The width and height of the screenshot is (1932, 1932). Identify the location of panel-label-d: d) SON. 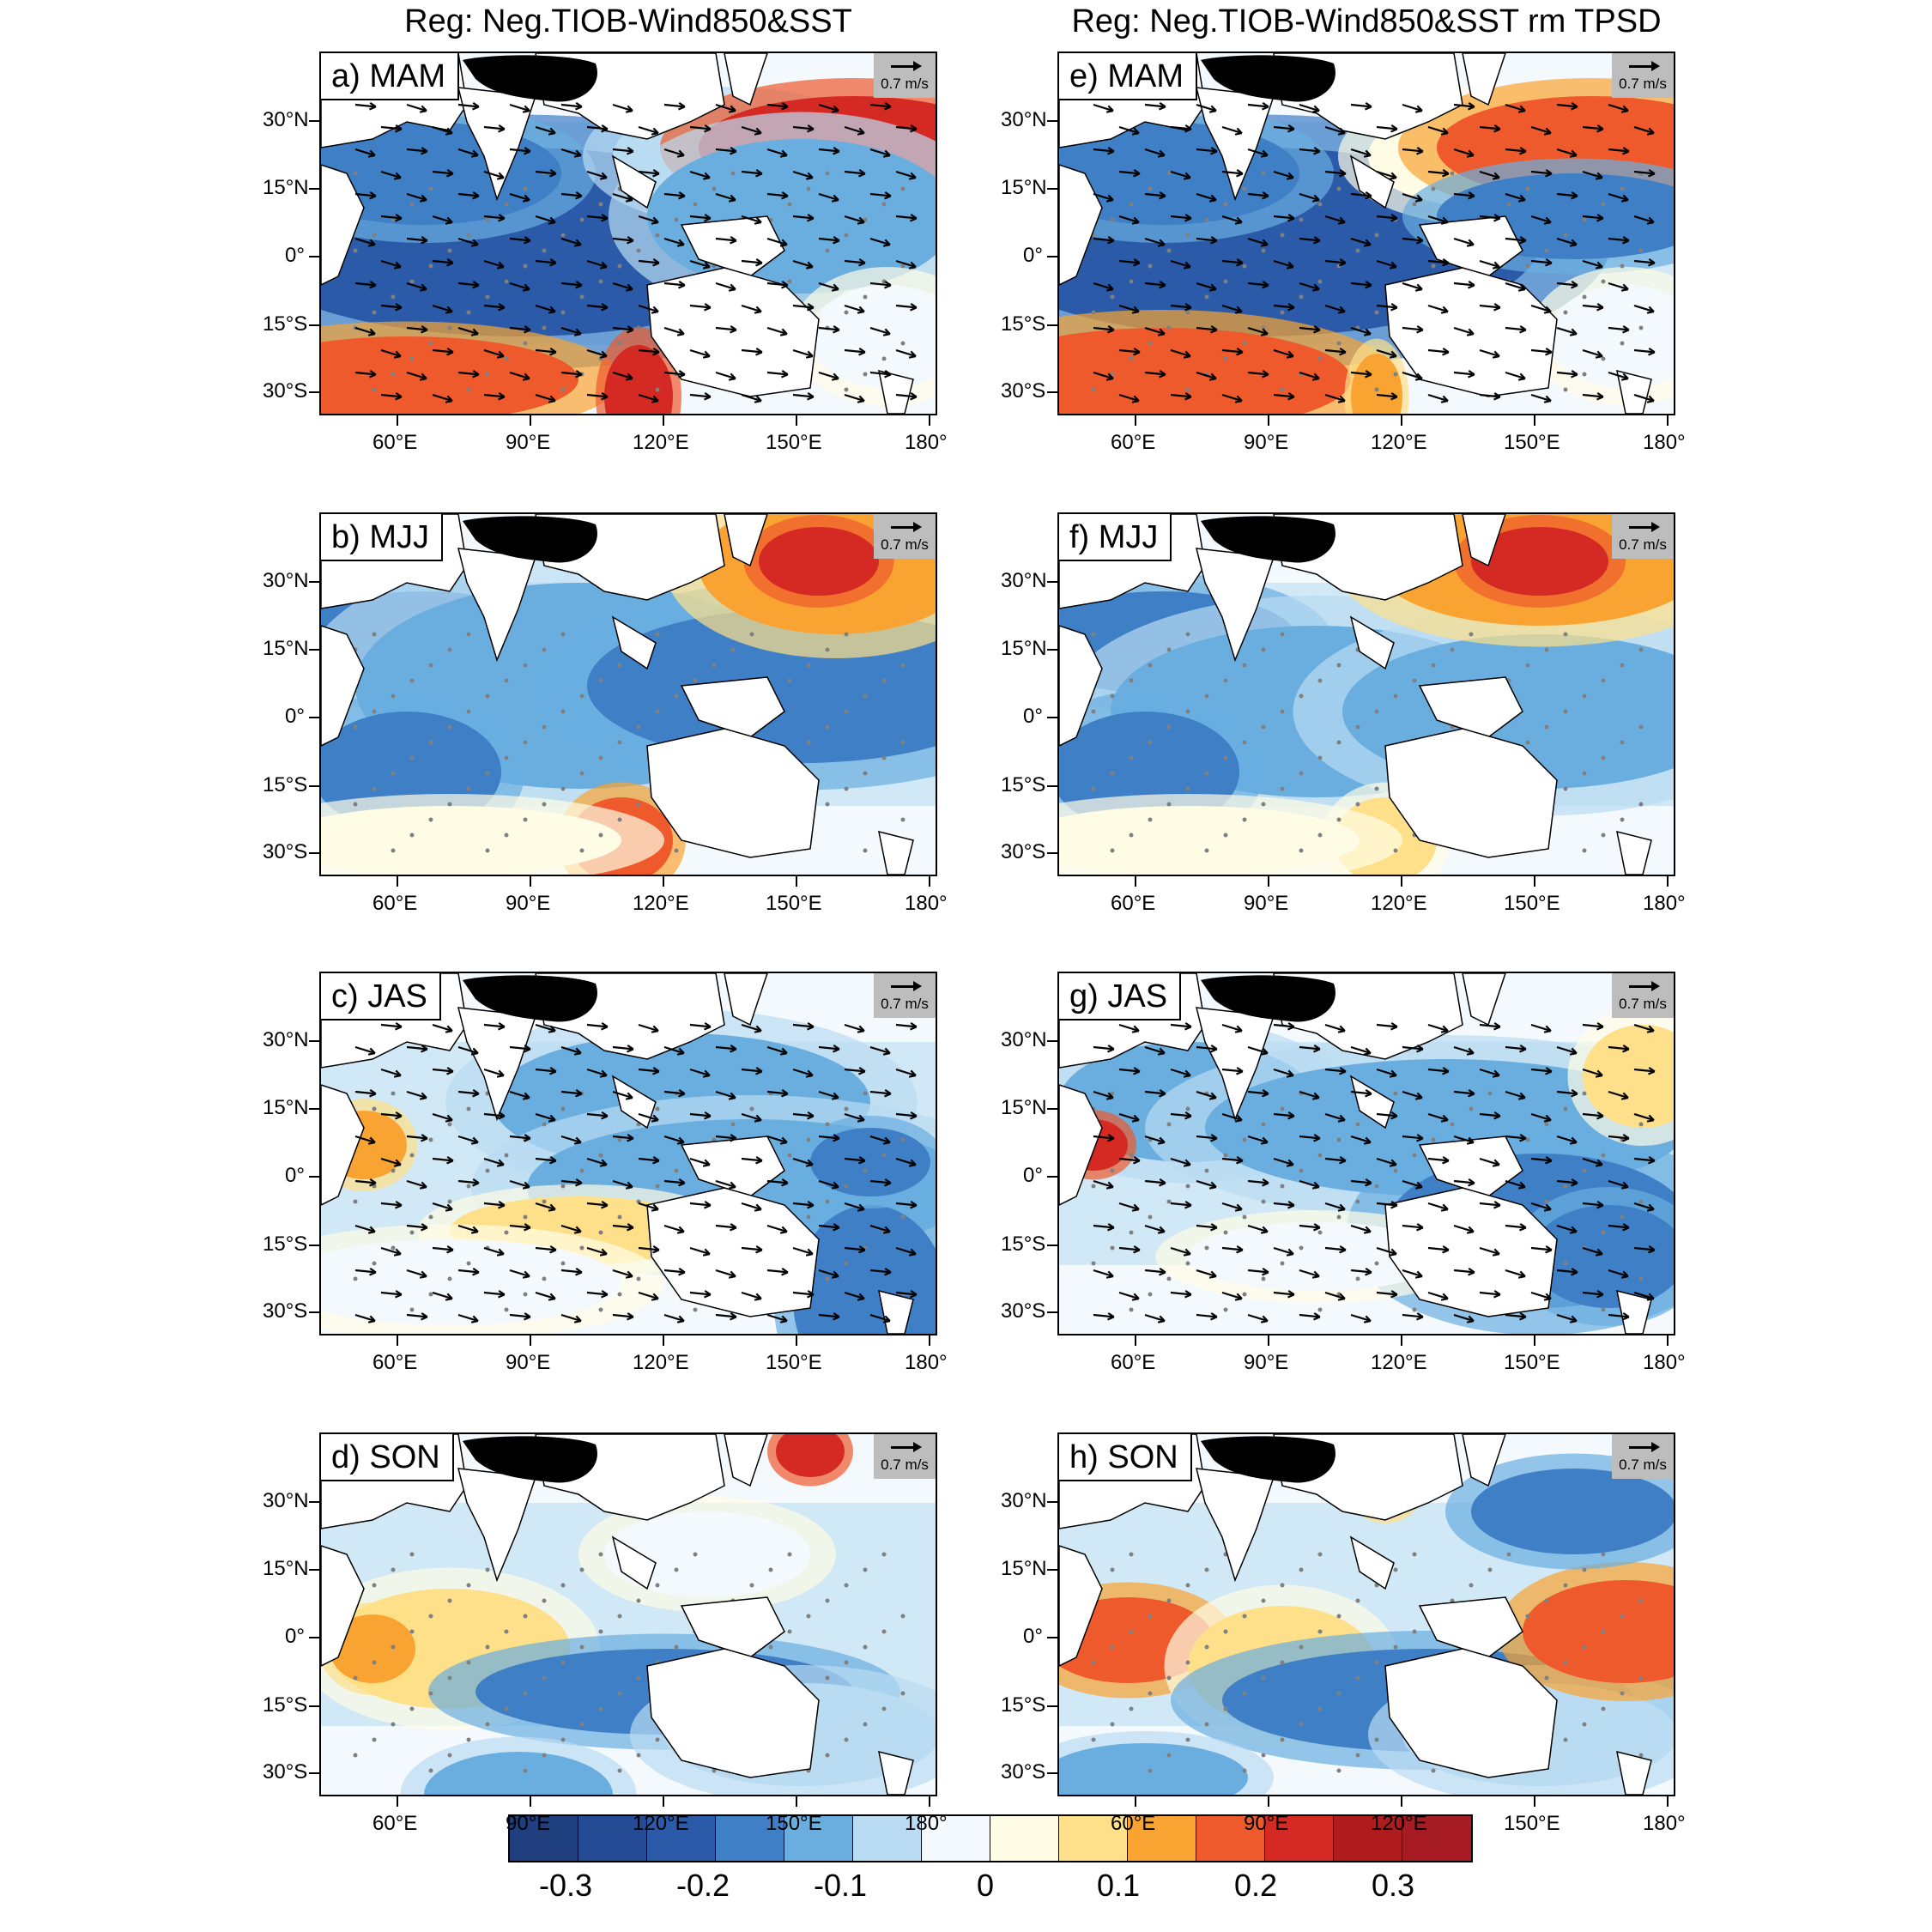
(388, 1458).